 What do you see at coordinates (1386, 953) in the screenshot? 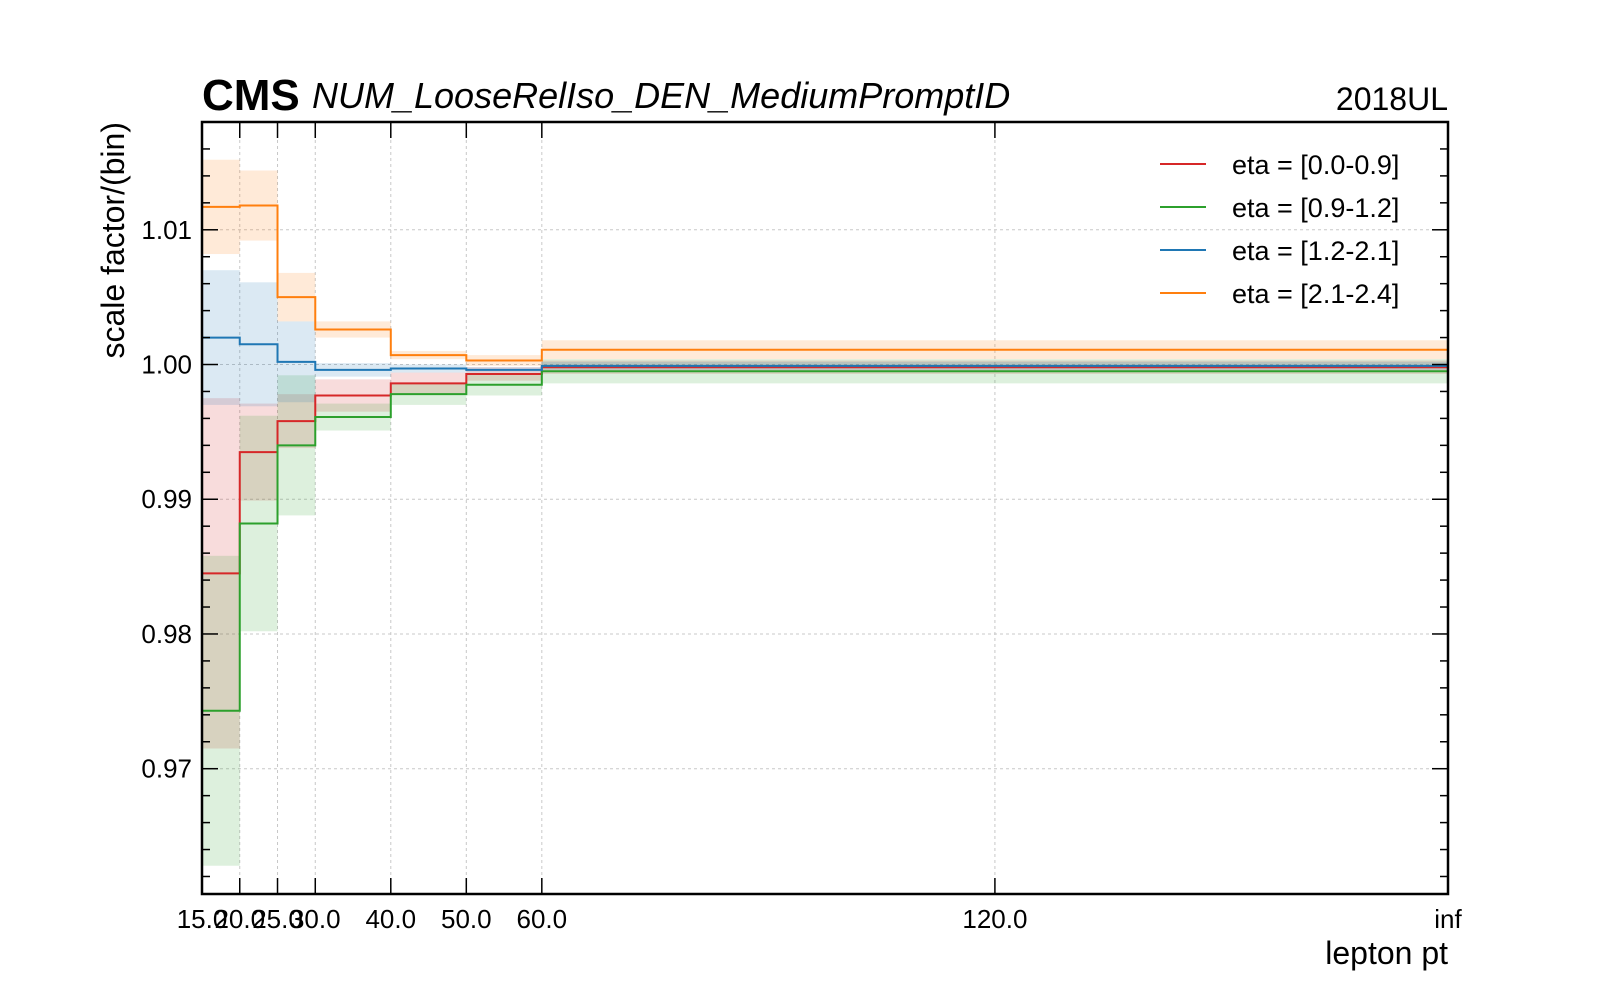
I see `x-axis-title: lepton pt` at bounding box center [1386, 953].